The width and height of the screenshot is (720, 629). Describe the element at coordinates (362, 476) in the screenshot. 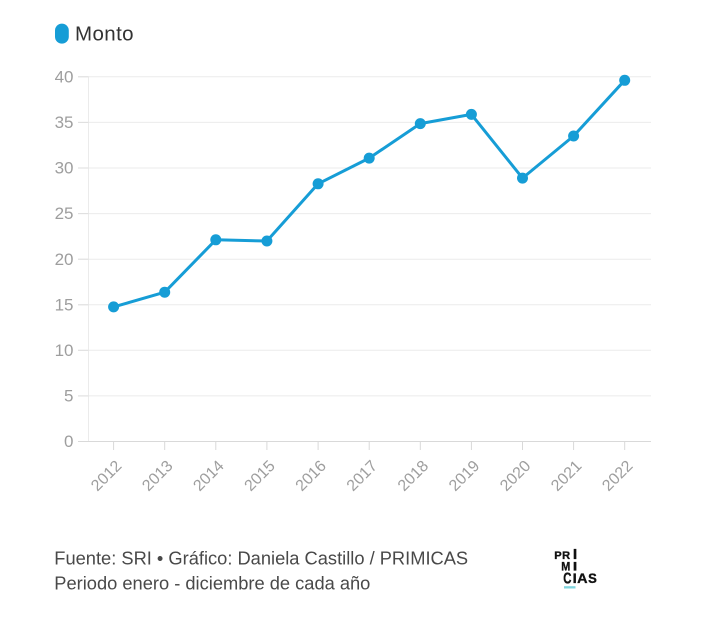

I see `svg-text: 2017` at that location.